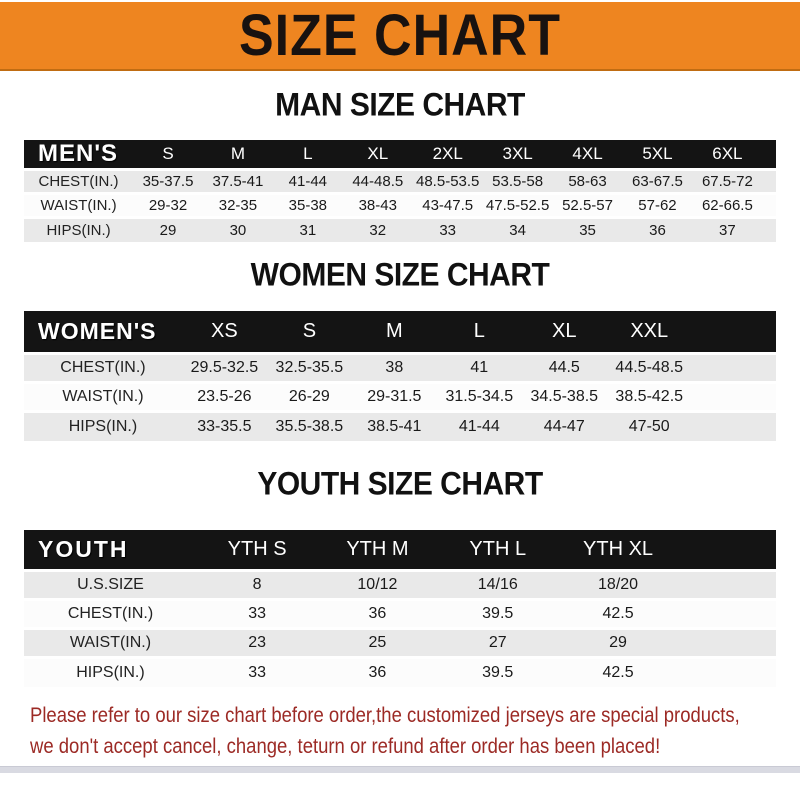 This screenshot has height=800, width=800. Describe the element at coordinates (497, 584) in the screenshot. I see `cell-value: 14/16` at that location.